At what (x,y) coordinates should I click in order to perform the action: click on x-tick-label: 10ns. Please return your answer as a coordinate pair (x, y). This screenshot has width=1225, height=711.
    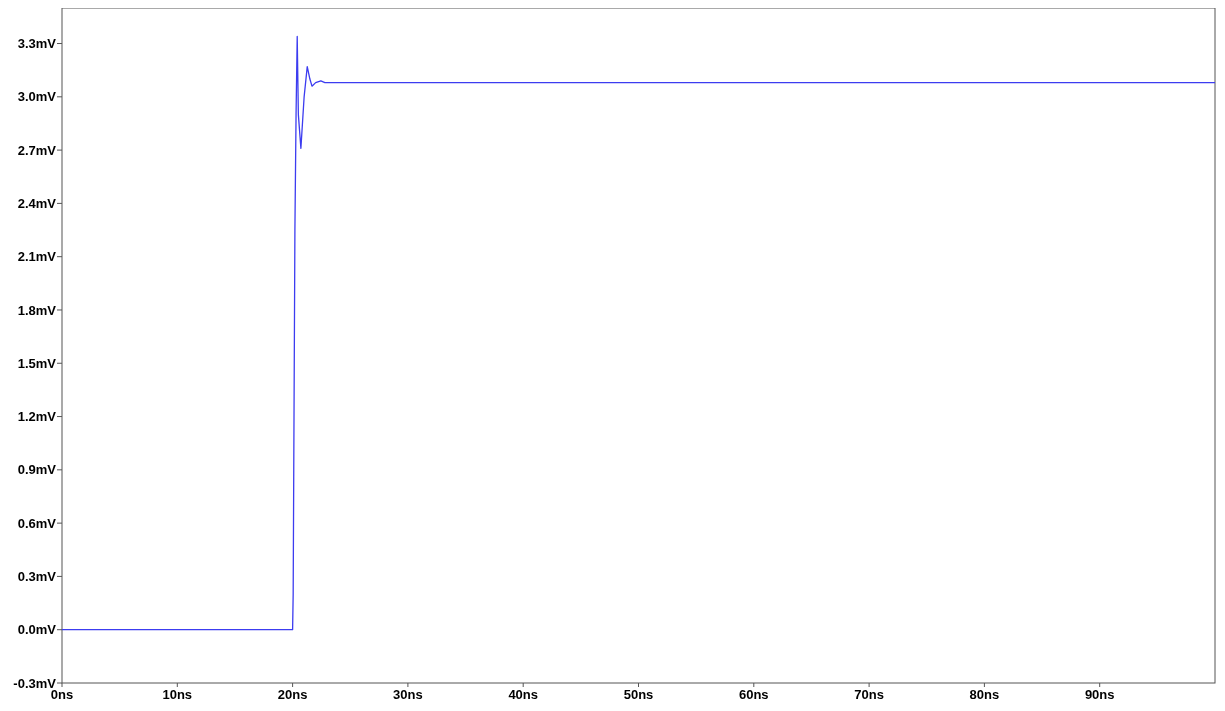
    Looking at the image, I should click on (177, 694).